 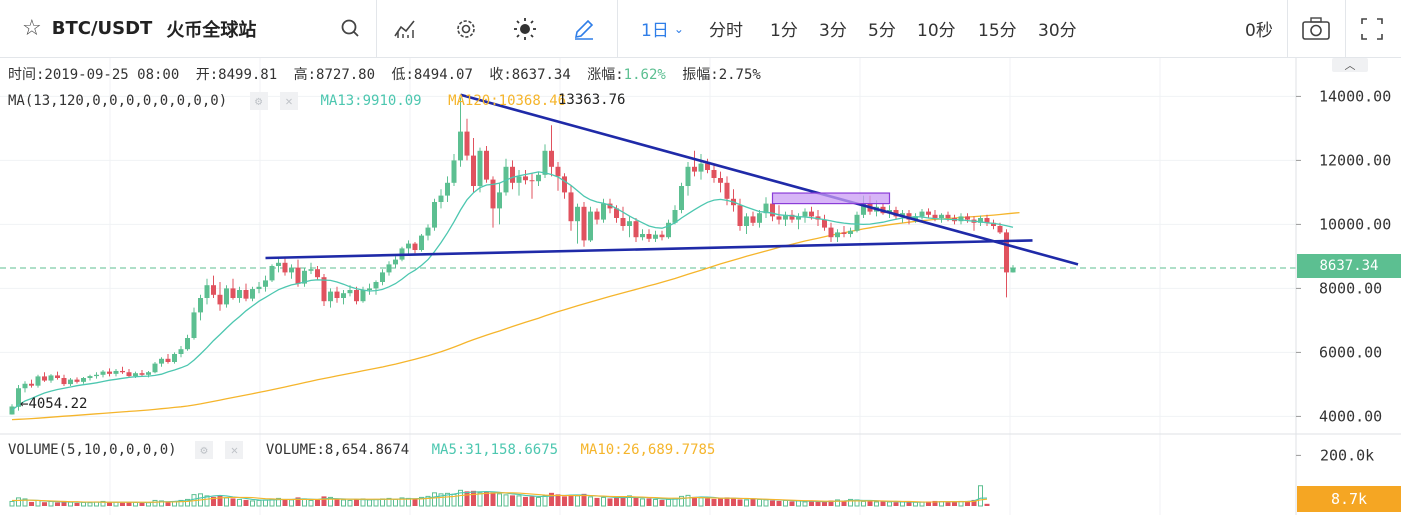 What do you see at coordinates (833, 31) in the screenshot?
I see `interval-3m: 3分` at bounding box center [833, 31].